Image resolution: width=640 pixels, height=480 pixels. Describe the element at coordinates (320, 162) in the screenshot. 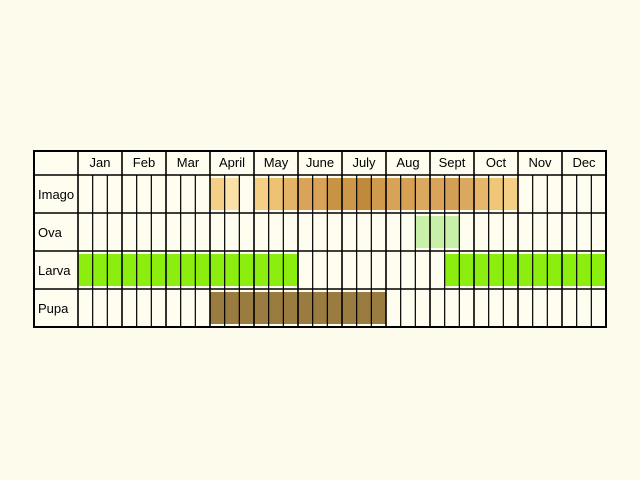

I see `month-label-june: June` at that location.